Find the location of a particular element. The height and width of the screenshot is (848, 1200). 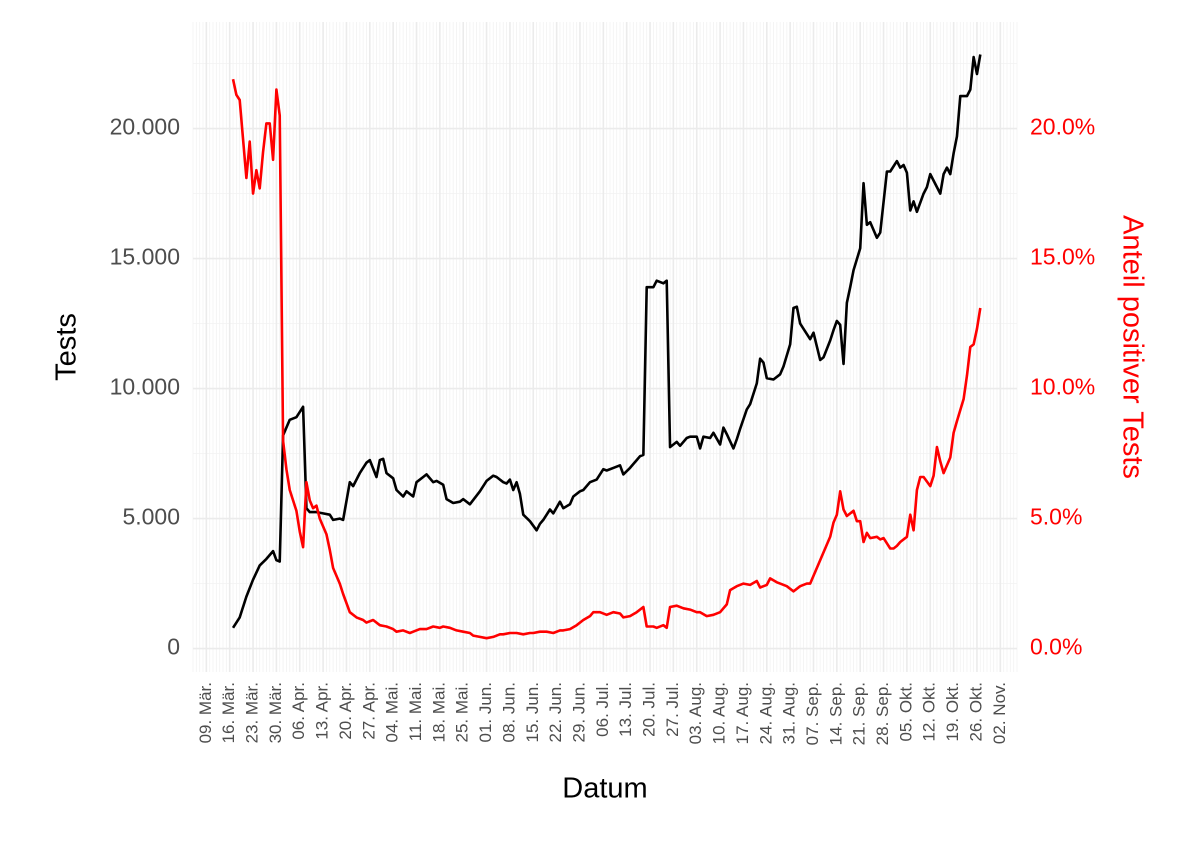

y-tick-label: 5.000 is located at coordinates (151, 517).